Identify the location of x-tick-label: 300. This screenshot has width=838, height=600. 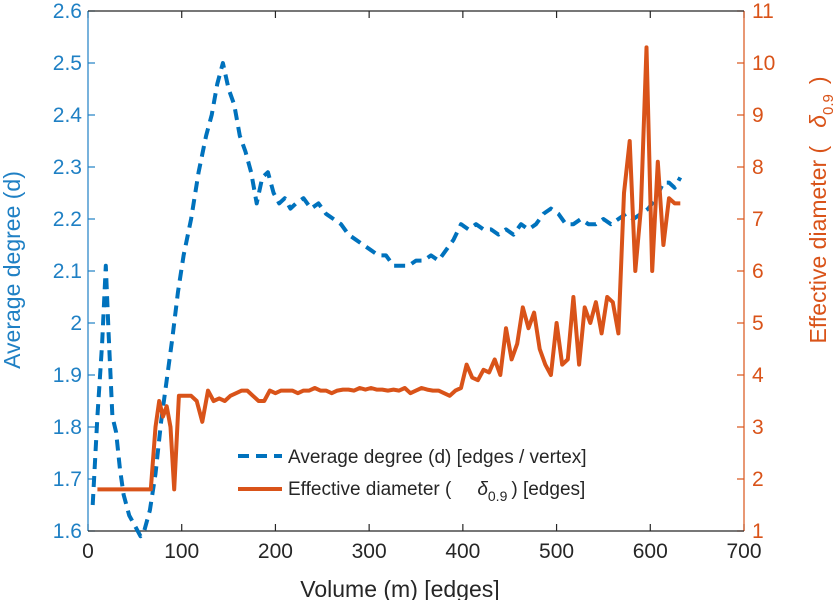
(369, 551).